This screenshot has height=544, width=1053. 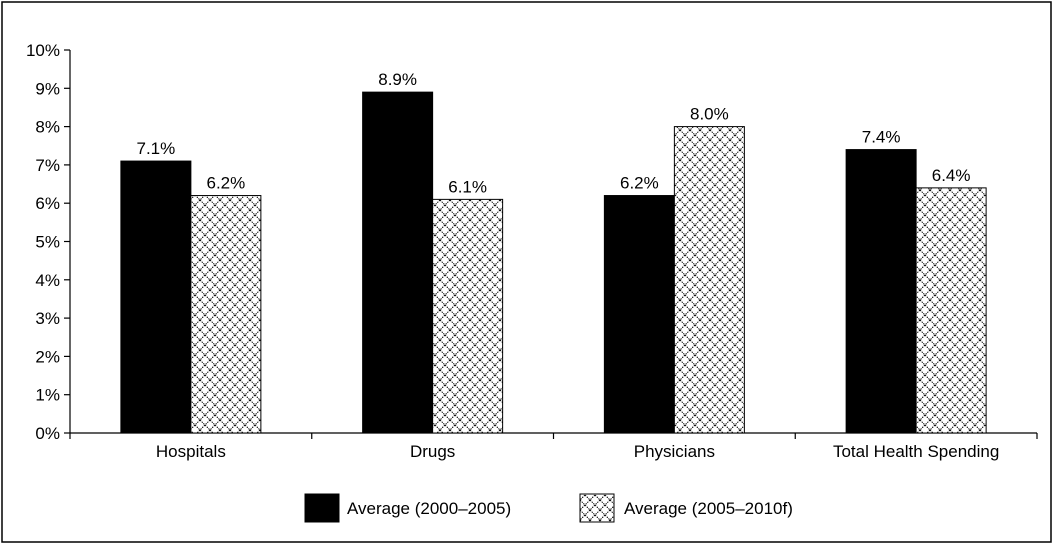 I want to click on y-tick-label: 10%, so click(x=43, y=50).